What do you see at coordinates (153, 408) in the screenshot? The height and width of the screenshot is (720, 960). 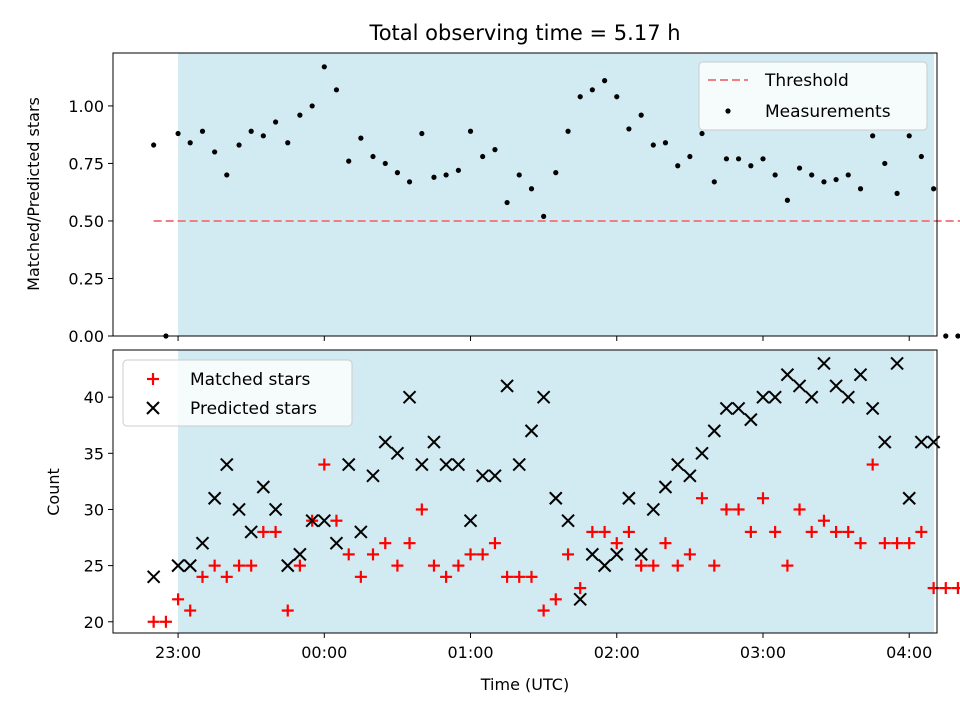 I see `legend-predicted-swatch` at bounding box center [153, 408].